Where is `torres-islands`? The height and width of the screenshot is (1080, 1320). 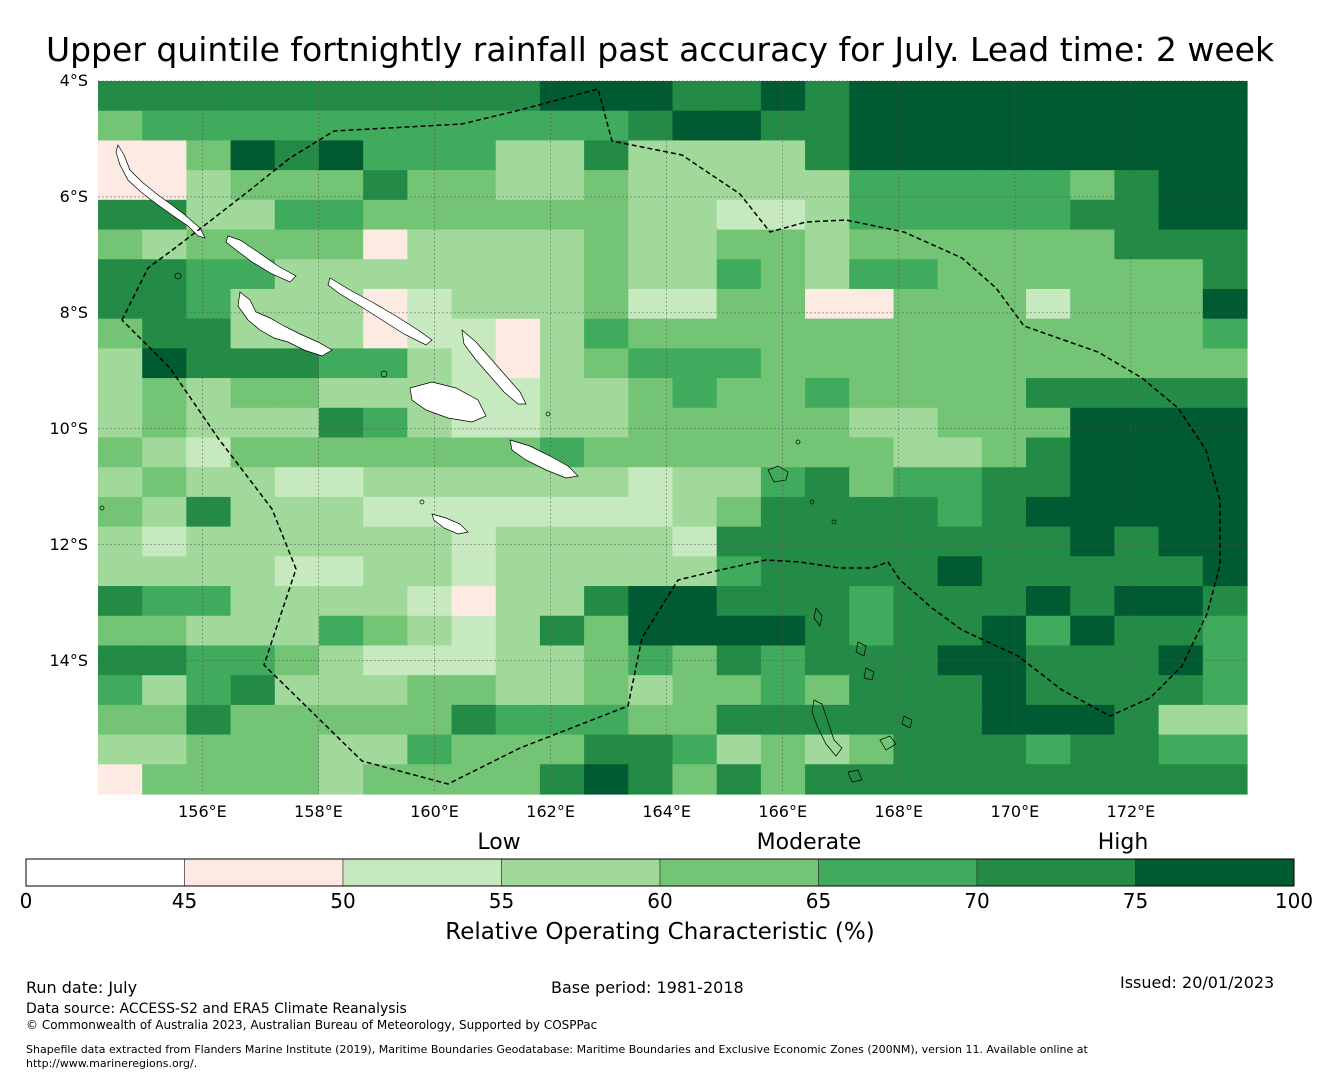
torres-islands is located at coordinates (818, 617).